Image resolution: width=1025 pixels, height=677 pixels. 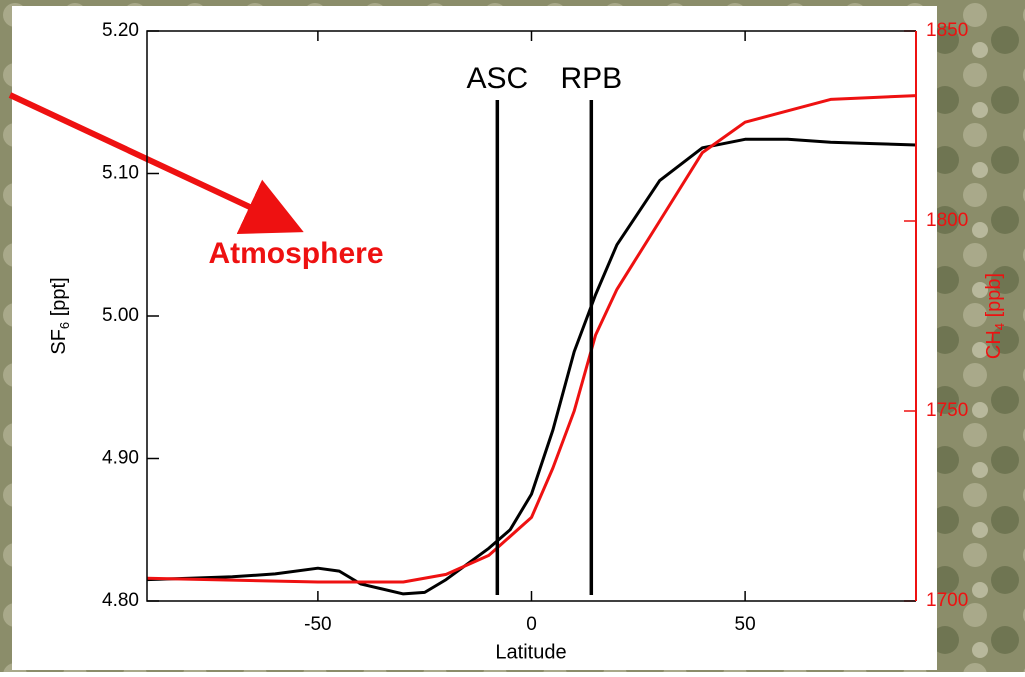 I want to click on y2-tick-label: 1850, so click(x=947, y=30).